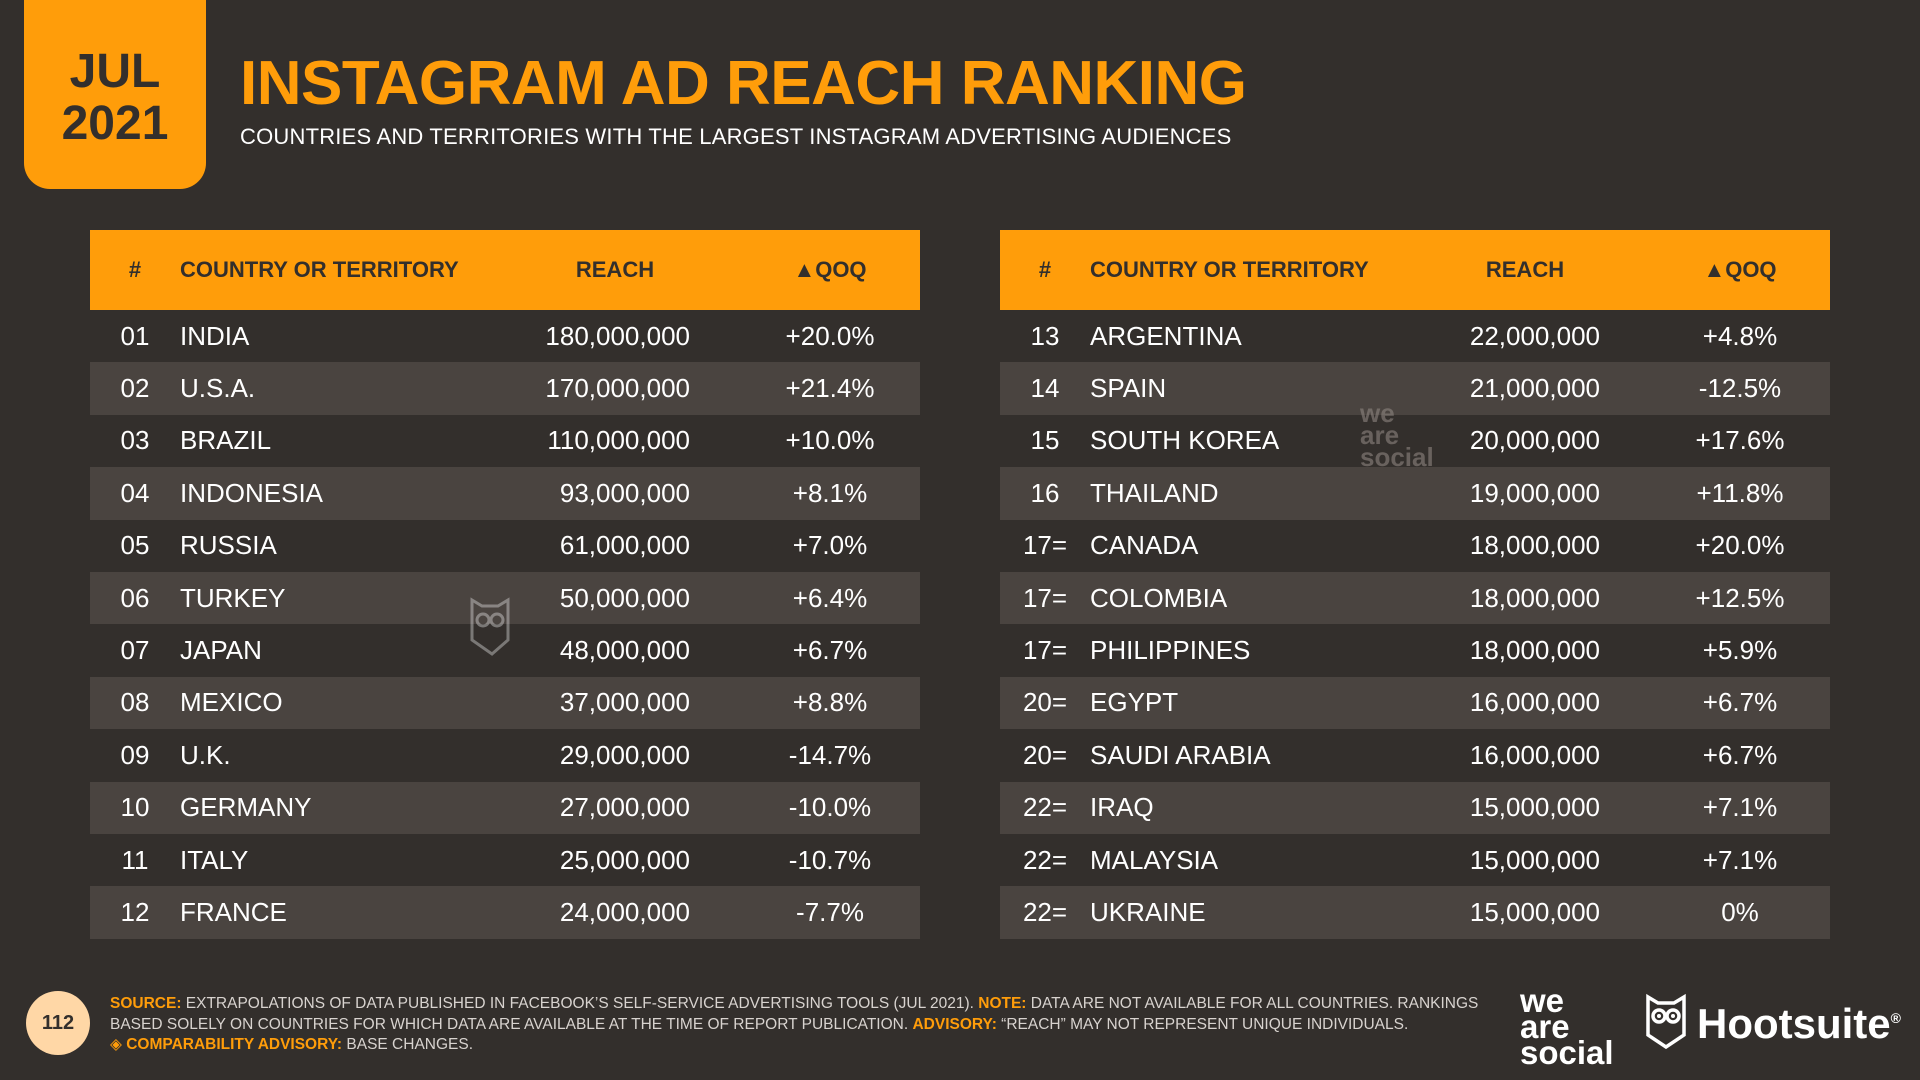 The width and height of the screenshot is (1920, 1080). I want to click on country-cell: PHILIPPINES, so click(1170, 650).